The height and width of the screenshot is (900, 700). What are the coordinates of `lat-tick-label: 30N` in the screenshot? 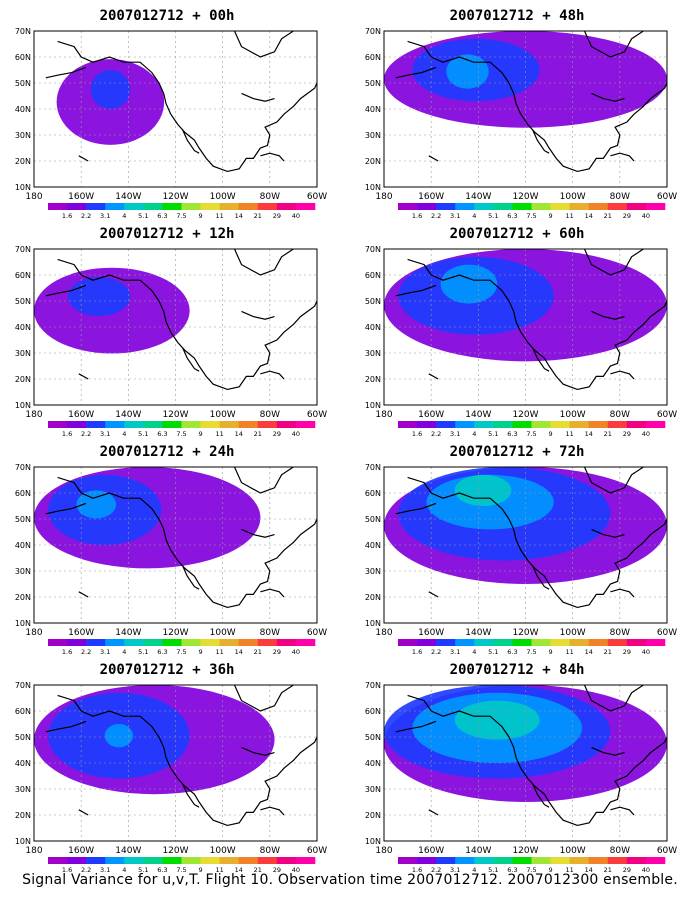 It's located at (23, 135).